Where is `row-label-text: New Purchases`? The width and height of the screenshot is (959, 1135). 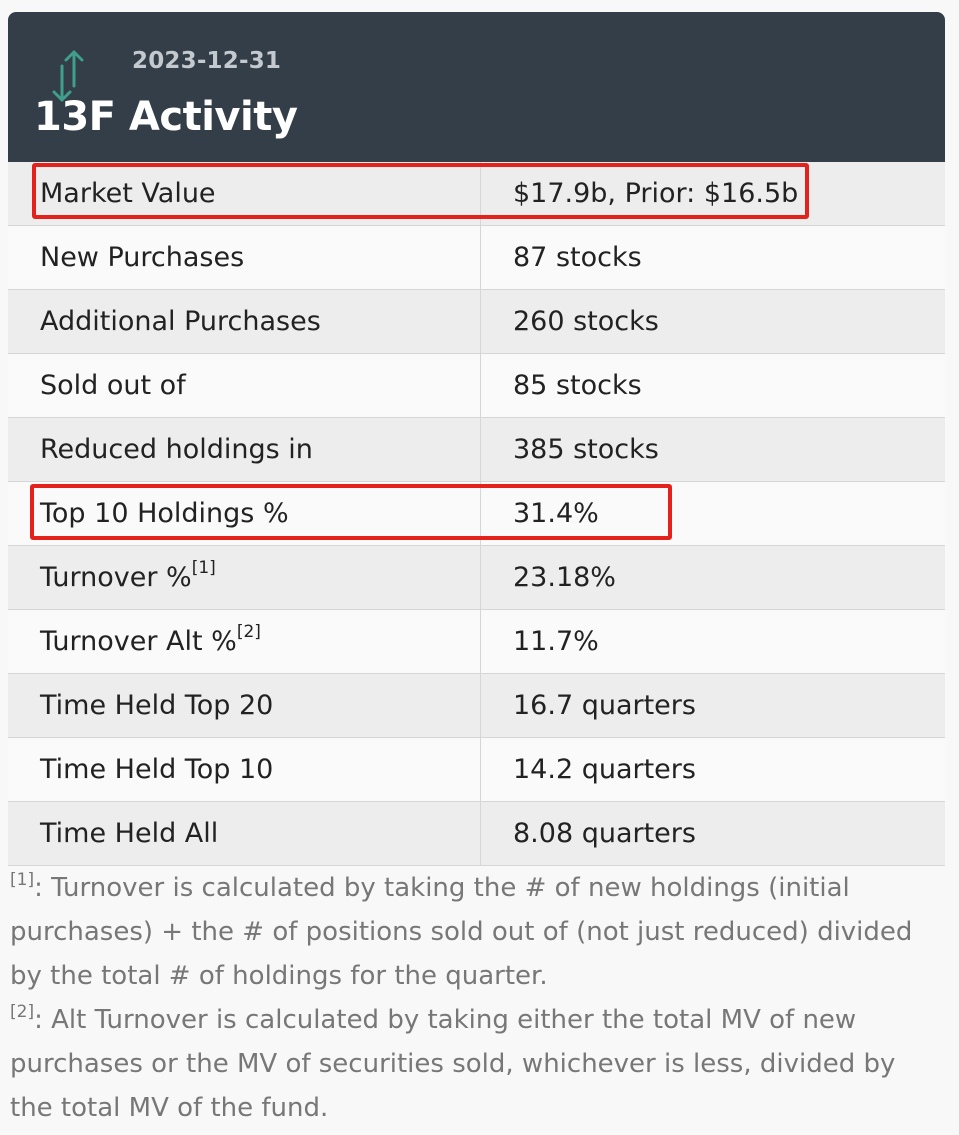
row-label-text: New Purchases is located at coordinates (142, 257).